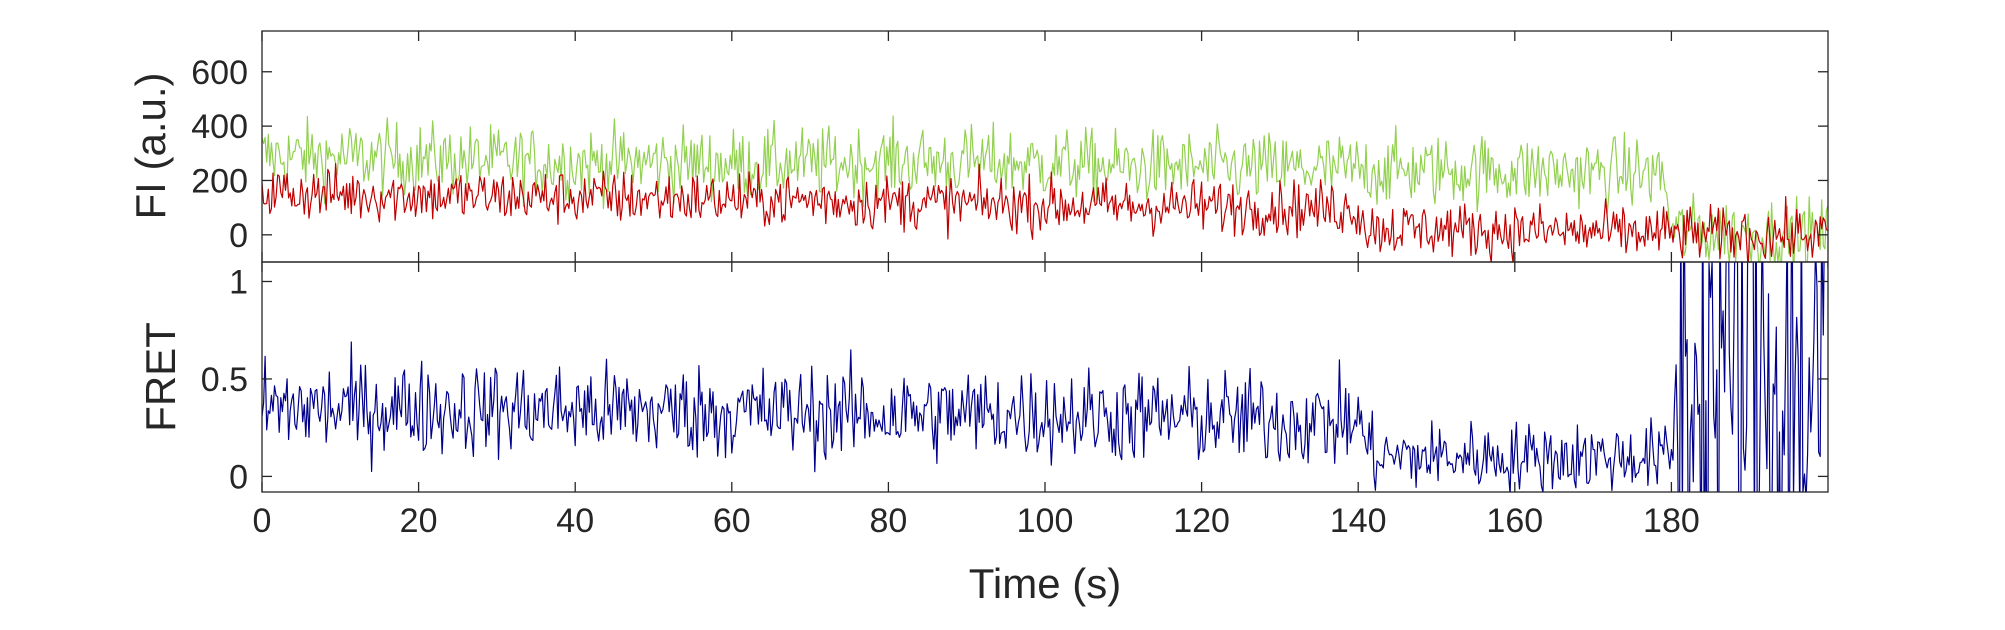  Describe the element at coordinates (219, 181) in the screenshot. I see `top-y-tick-label: 200` at that location.